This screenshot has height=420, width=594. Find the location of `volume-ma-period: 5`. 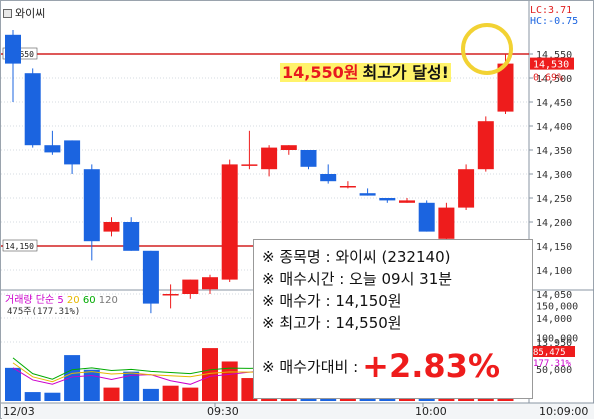

volume-ma-period: 5 is located at coordinates (62, 300).